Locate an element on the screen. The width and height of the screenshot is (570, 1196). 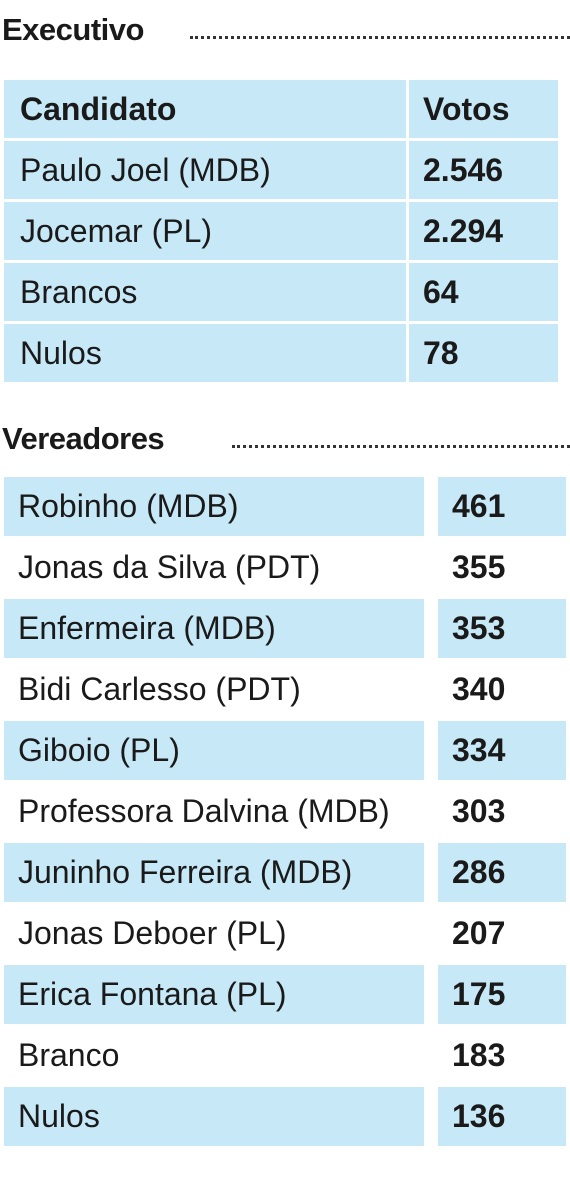
candidate-name: Professora Dalvina (MDB) is located at coordinates (204, 811).